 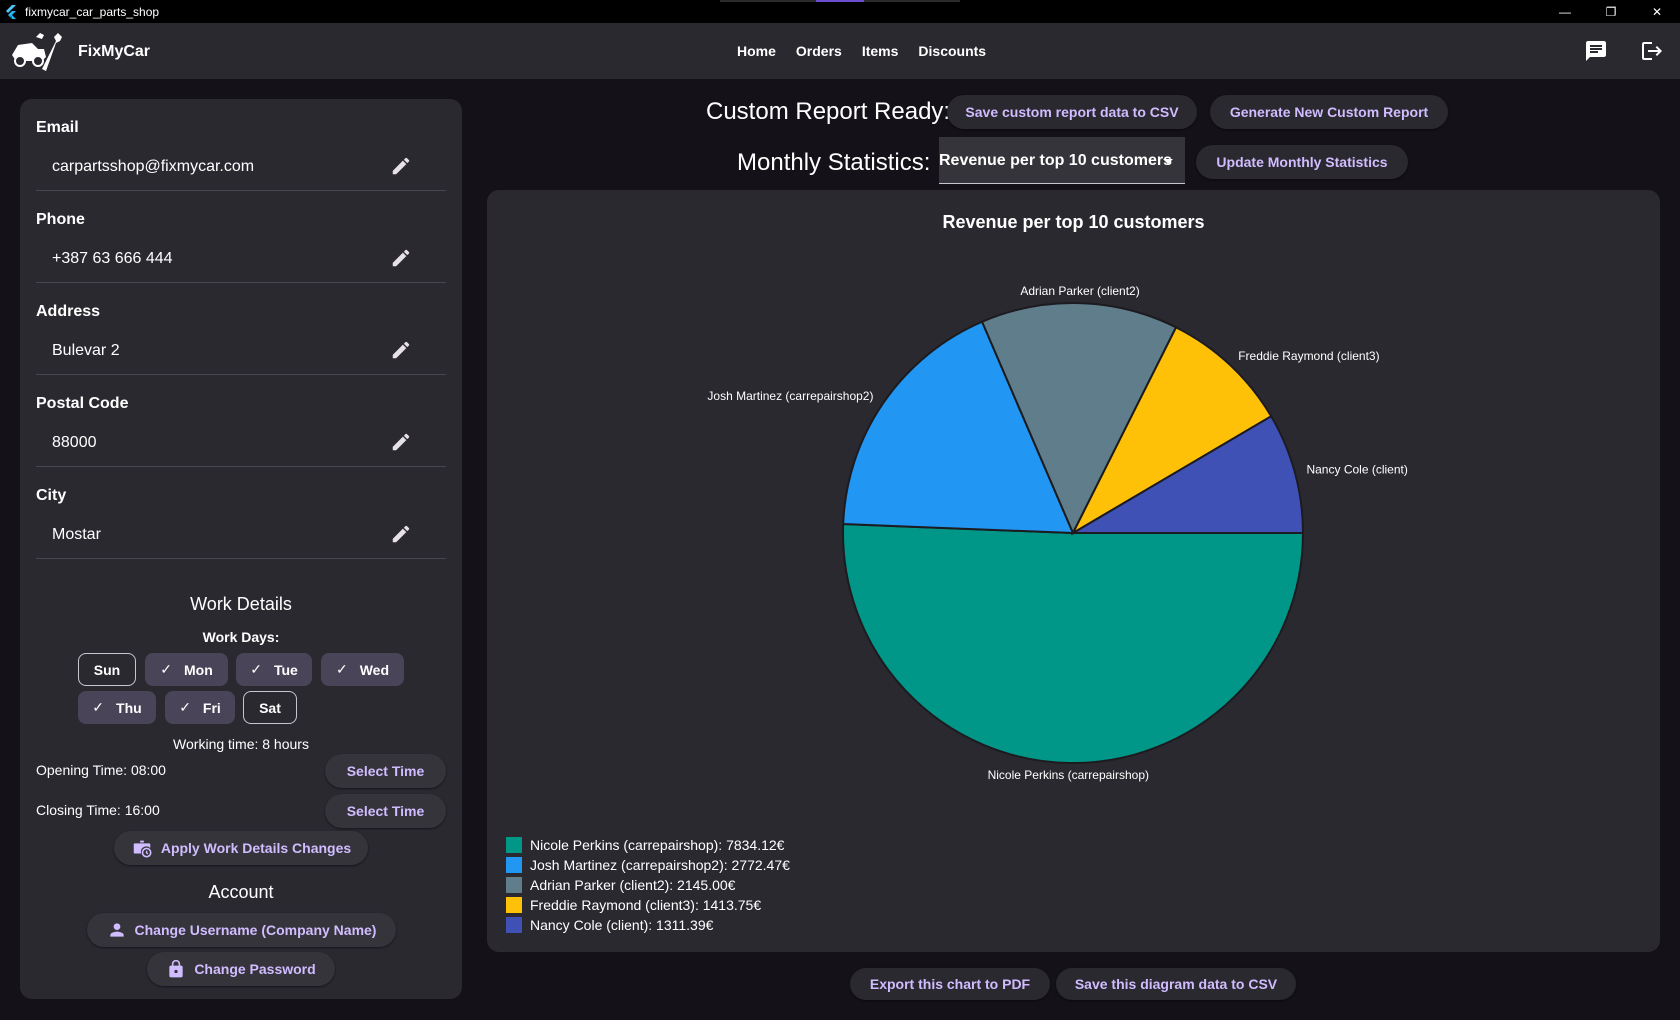 I want to click on day-chip-tue: ✓ Tue, so click(x=274, y=669).